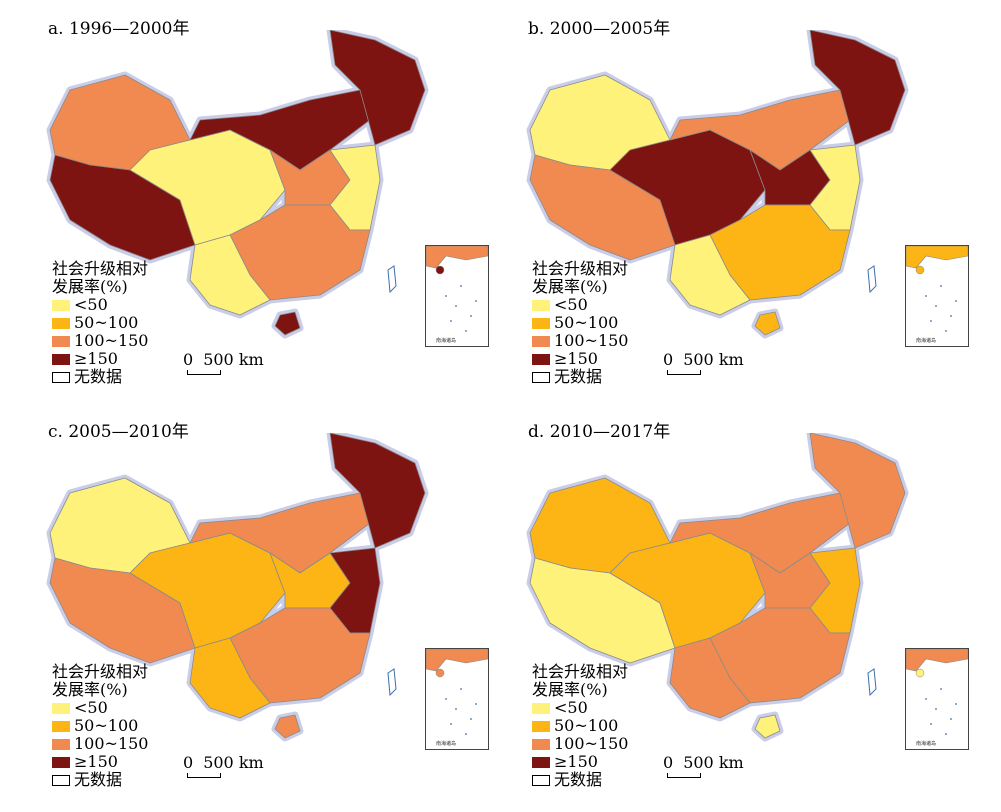 This screenshot has height=812, width=1001. Describe the element at coordinates (119, 29) in the screenshot. I see `panel-title: a. 1996—2000年` at that location.